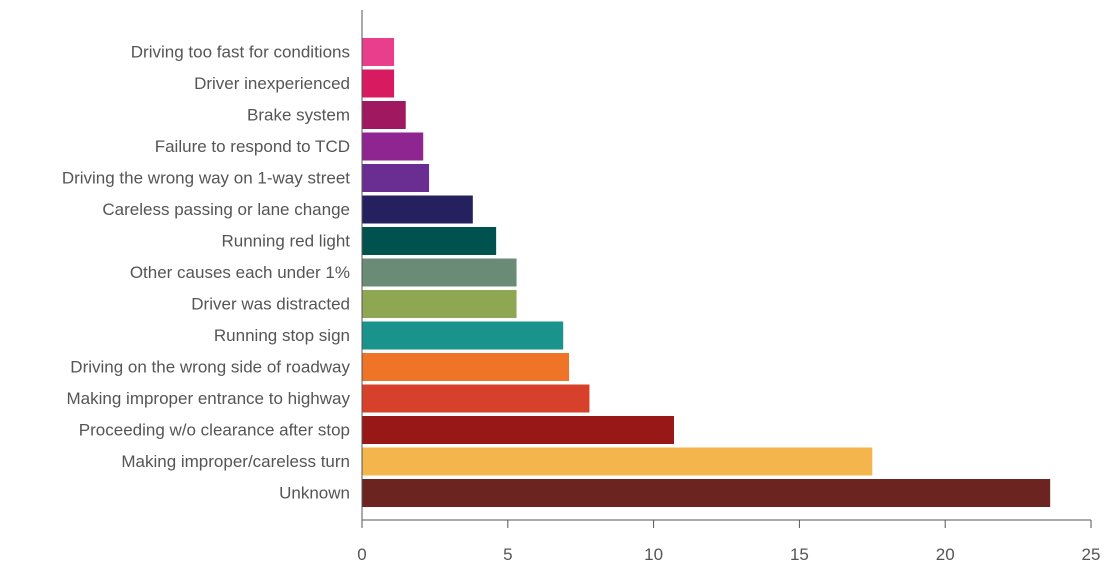 This screenshot has width=1116, height=572. I want to click on category-label-11: Making improper entrance to highway, so click(209, 398).